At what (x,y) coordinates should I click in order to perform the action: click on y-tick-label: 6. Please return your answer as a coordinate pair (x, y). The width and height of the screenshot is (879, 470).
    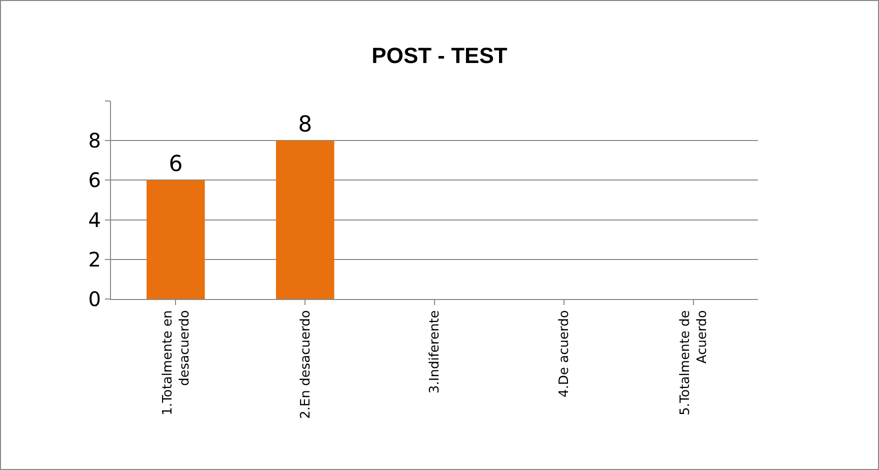
    Looking at the image, I should click on (94, 180).